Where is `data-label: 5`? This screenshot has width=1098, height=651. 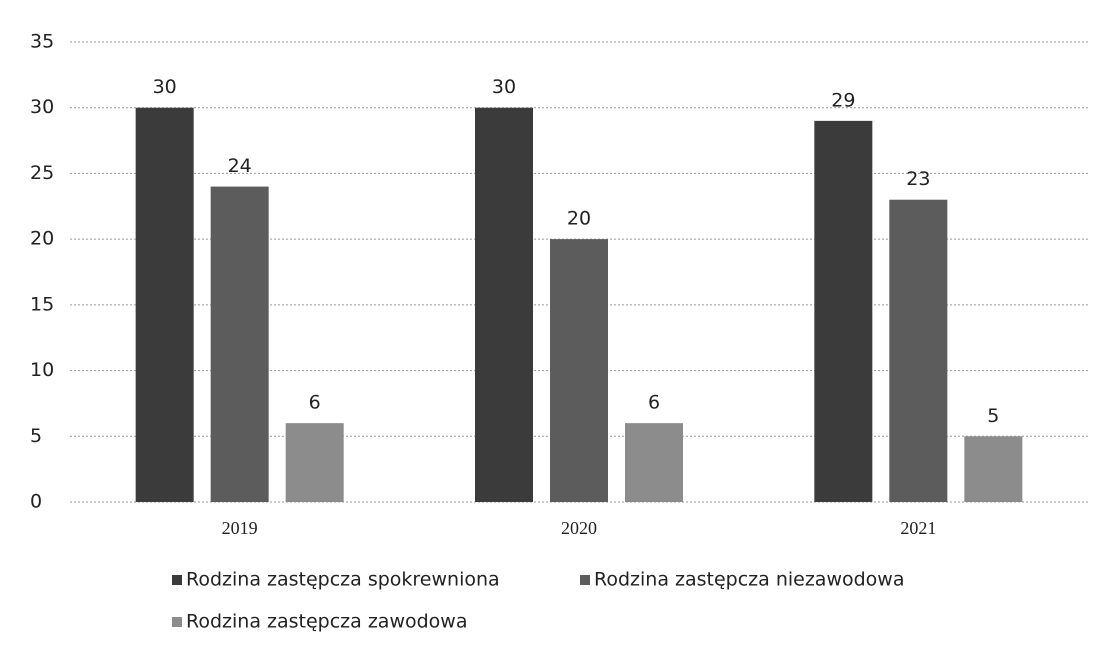 data-label: 5 is located at coordinates (993, 416).